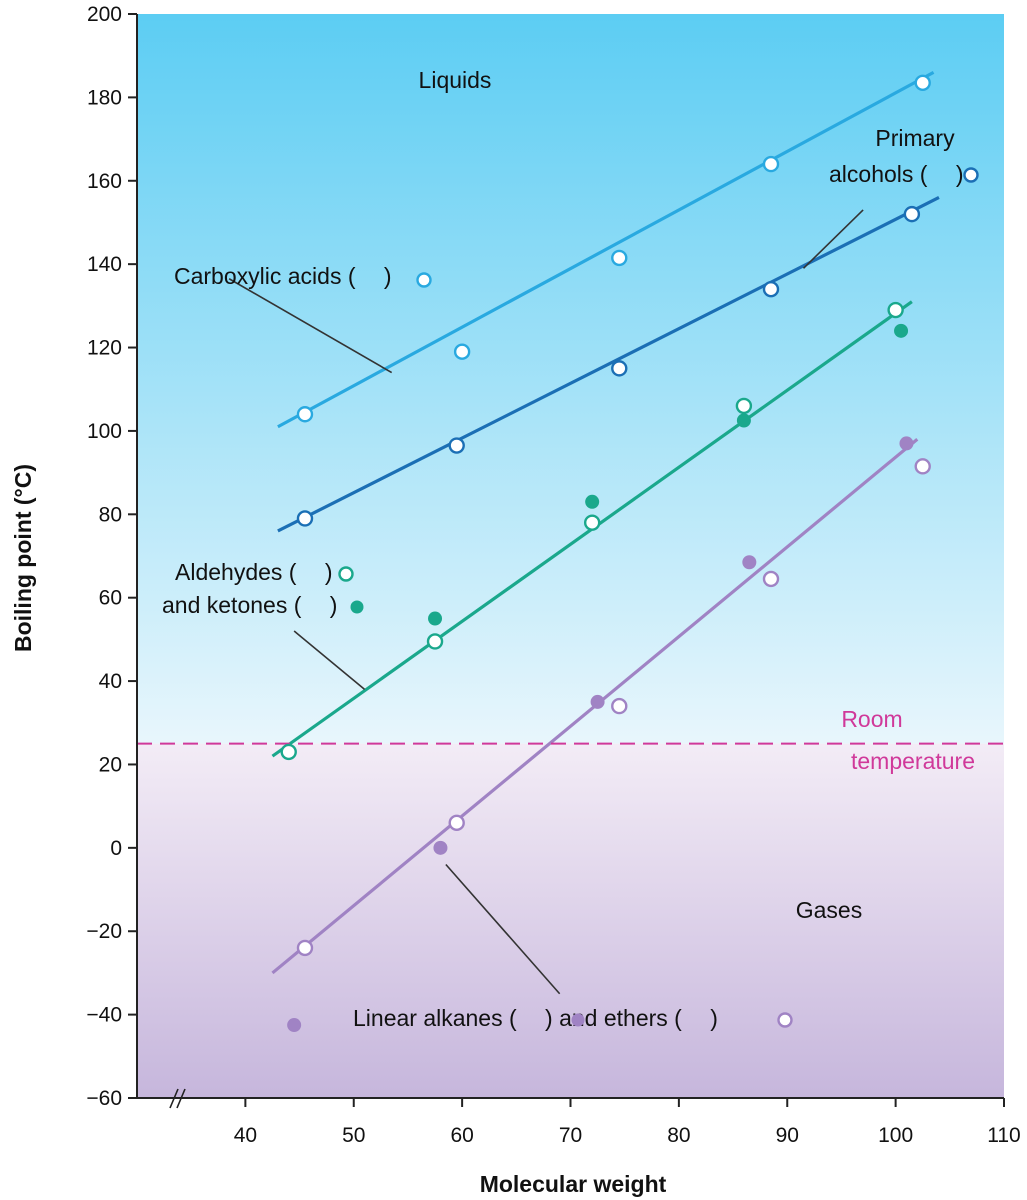 This screenshot has width=1027, height=1200. What do you see at coordinates (578, 1020) in the screenshot?
I see `legend-marker-alkanes-filled` at bounding box center [578, 1020].